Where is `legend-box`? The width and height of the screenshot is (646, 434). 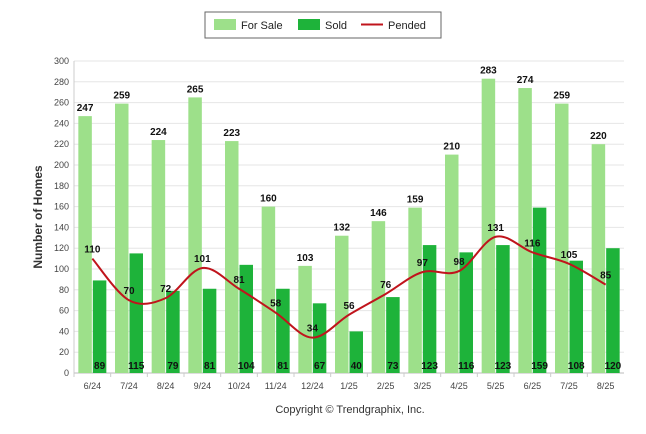
legend-box is located at coordinates (323, 25).